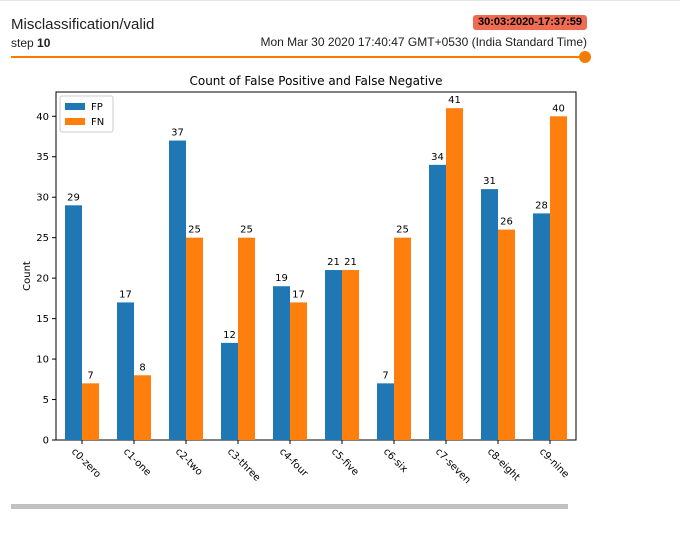  I want to click on card-title: Misclassification/valid, so click(83, 24).